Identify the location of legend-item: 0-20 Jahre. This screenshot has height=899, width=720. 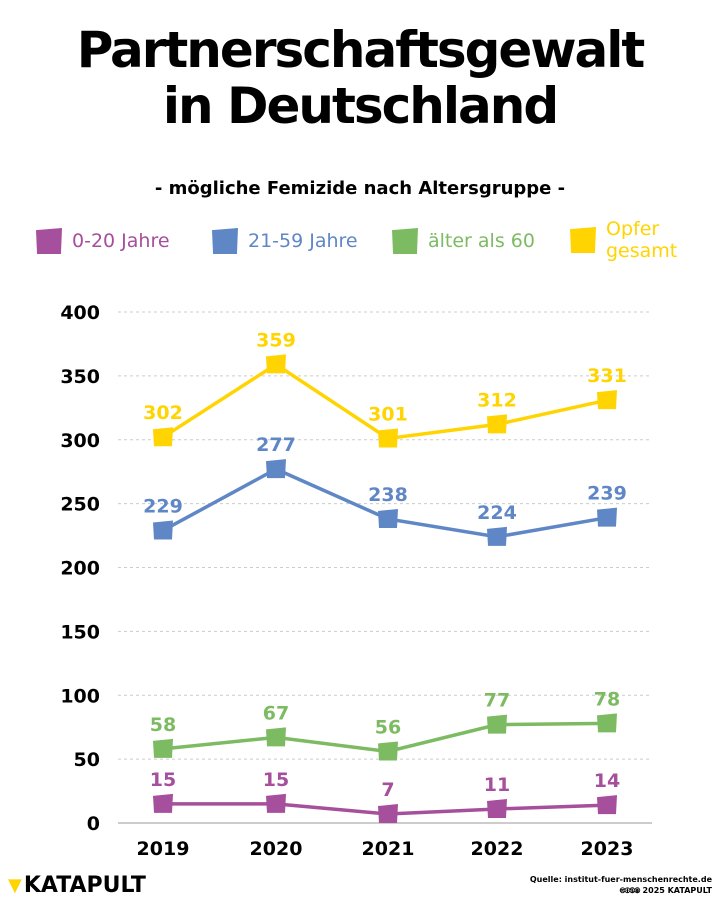
(103, 241).